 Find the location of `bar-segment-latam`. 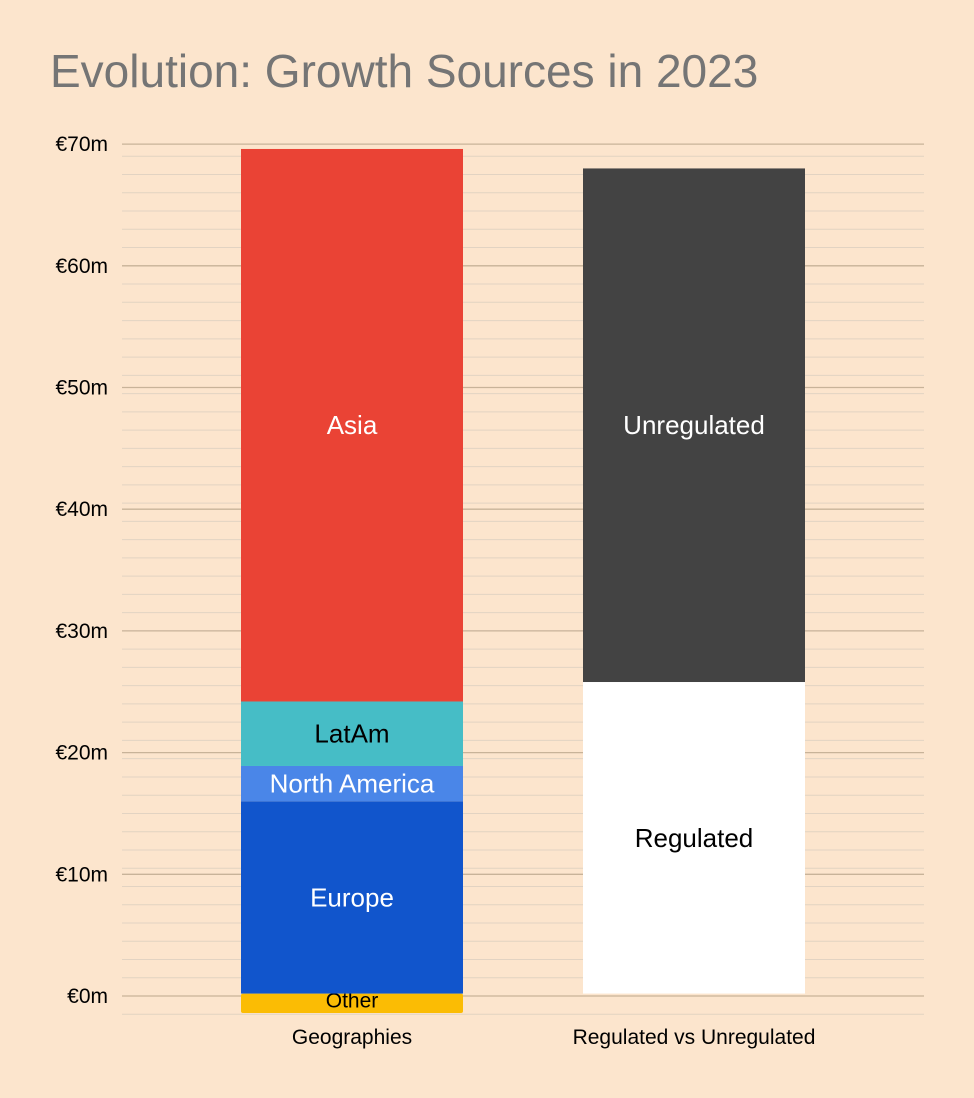

bar-segment-latam is located at coordinates (352, 733).